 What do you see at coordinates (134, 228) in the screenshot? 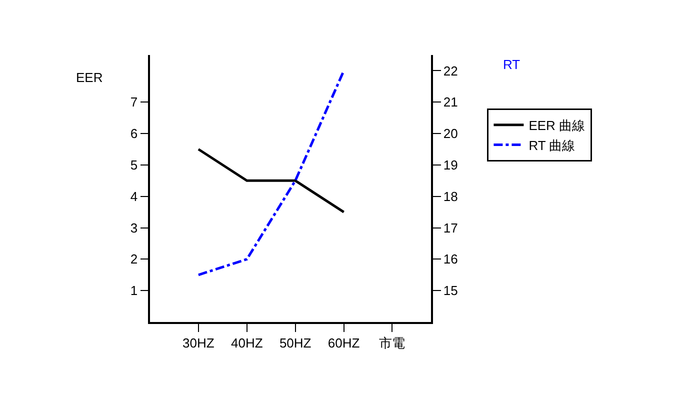
I see `y-tick-label: 3` at bounding box center [134, 228].